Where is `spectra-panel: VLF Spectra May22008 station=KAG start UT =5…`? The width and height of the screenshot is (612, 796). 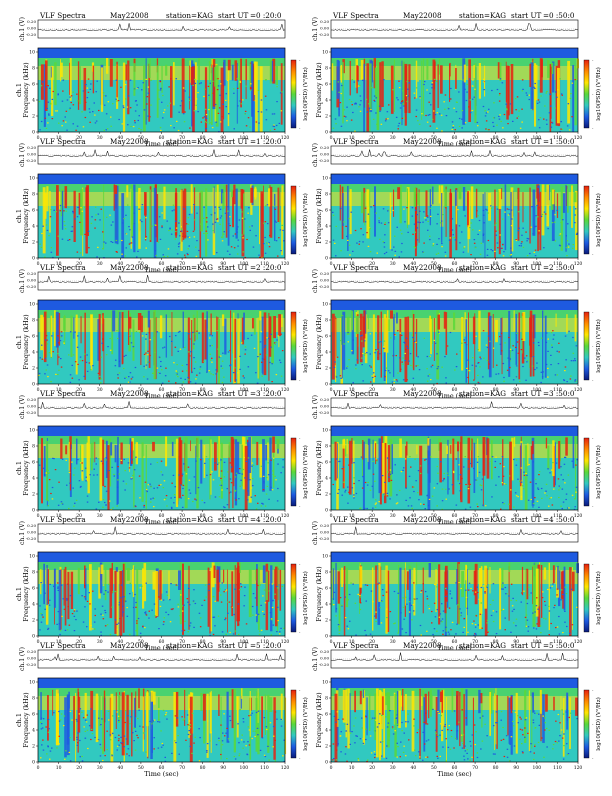 spectra-panel: VLF Spectra May22008 station=KAG start UT =5… is located at coordinates (457, 709).